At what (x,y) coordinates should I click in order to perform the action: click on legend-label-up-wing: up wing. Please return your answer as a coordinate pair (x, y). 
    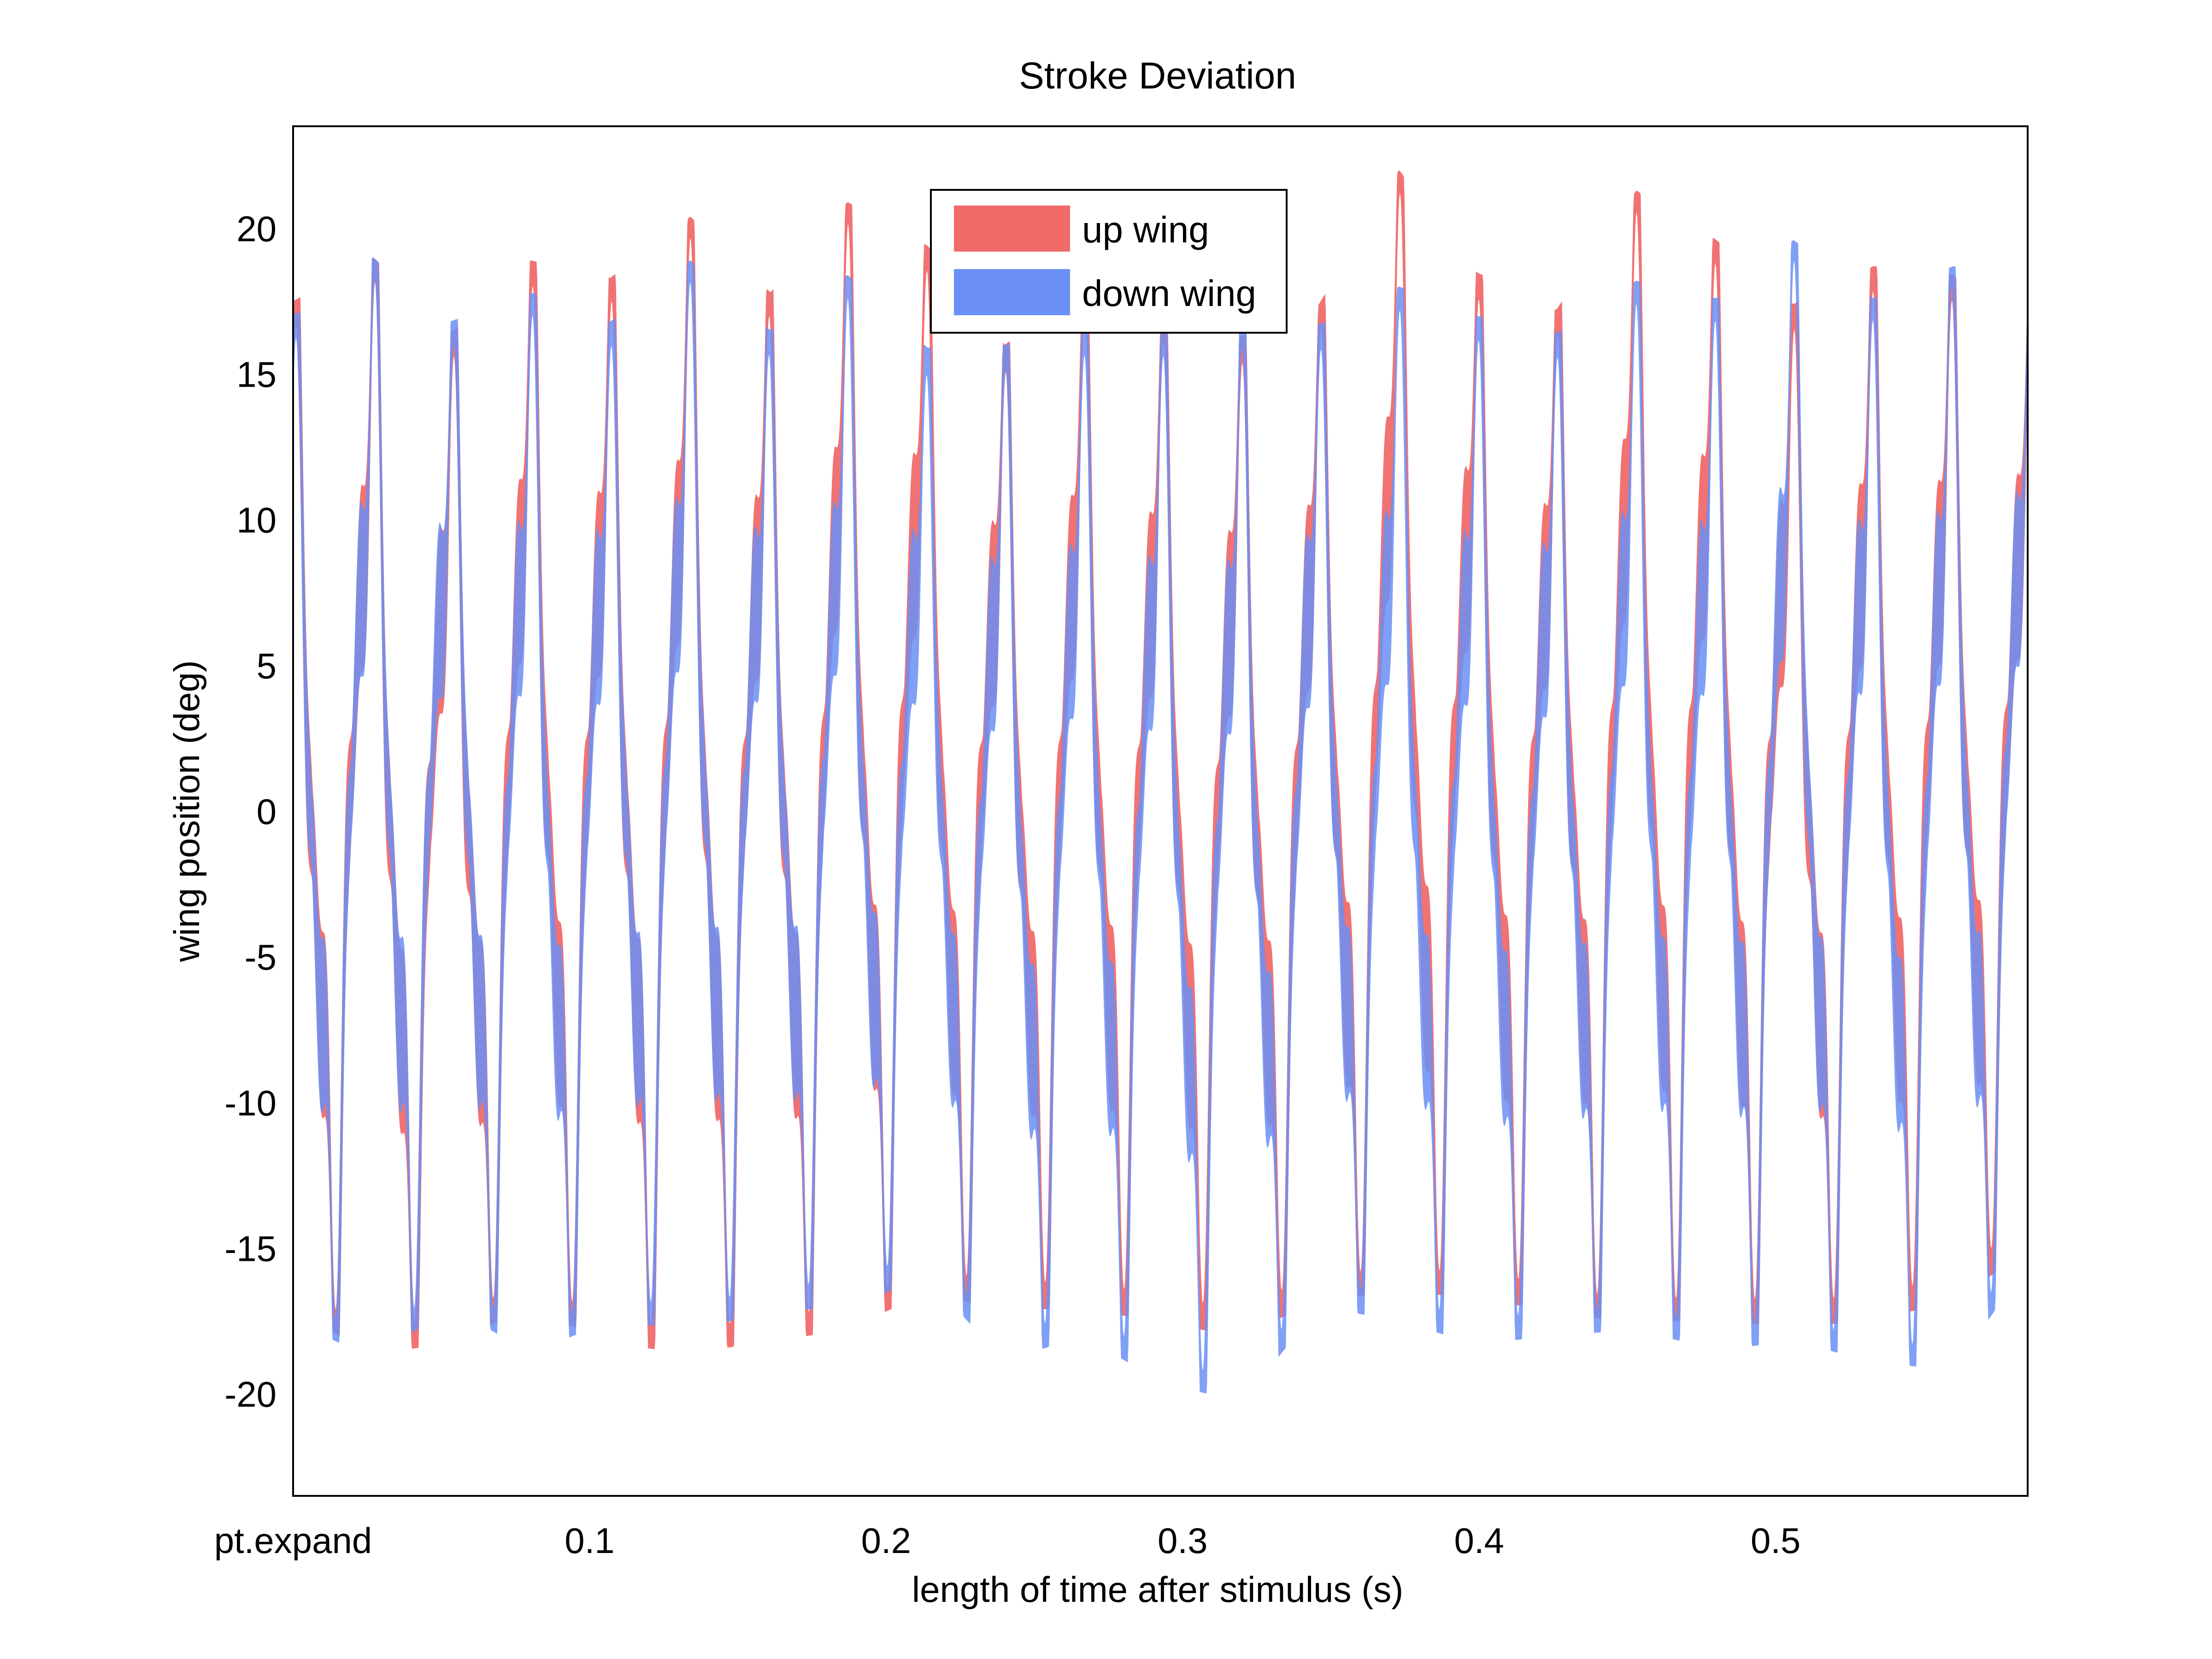
    Looking at the image, I should click on (1145, 229).